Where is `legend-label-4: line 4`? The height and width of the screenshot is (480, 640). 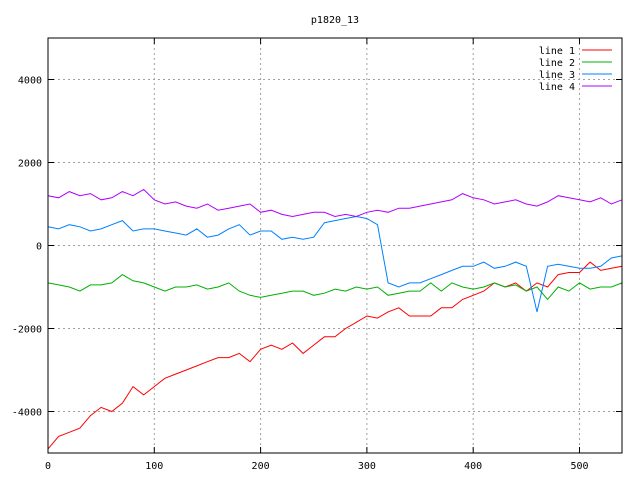 legend-label-4: line 4 is located at coordinates (557, 87).